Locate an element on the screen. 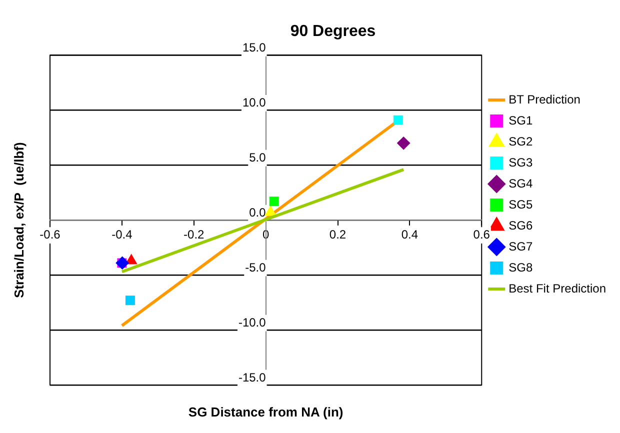 The image size is (620, 433). y-tick-label: 10.0 is located at coordinates (254, 102).